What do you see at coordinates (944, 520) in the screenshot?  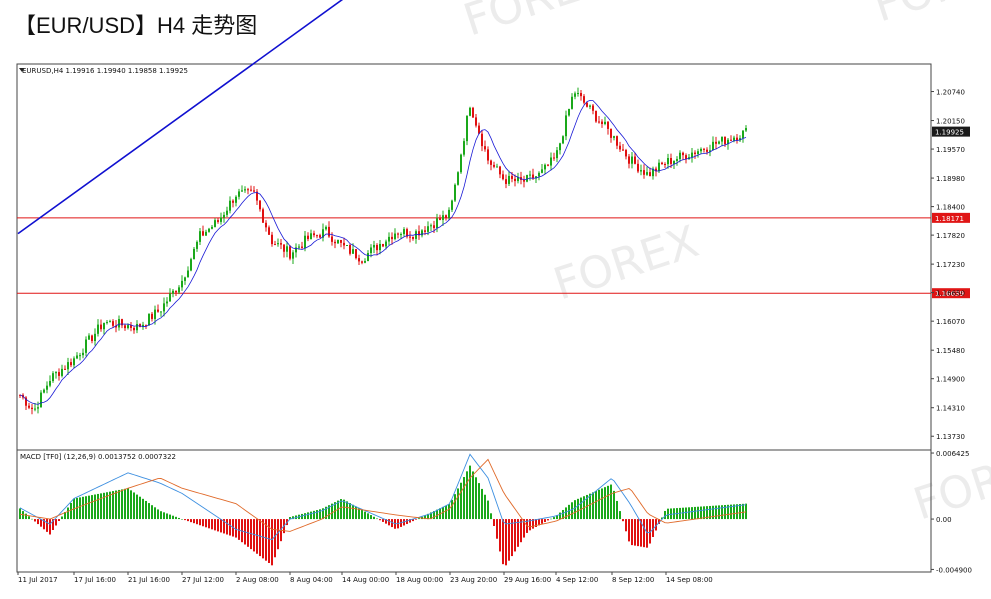 I see `macd-tick-label: 0.00` at bounding box center [944, 520].